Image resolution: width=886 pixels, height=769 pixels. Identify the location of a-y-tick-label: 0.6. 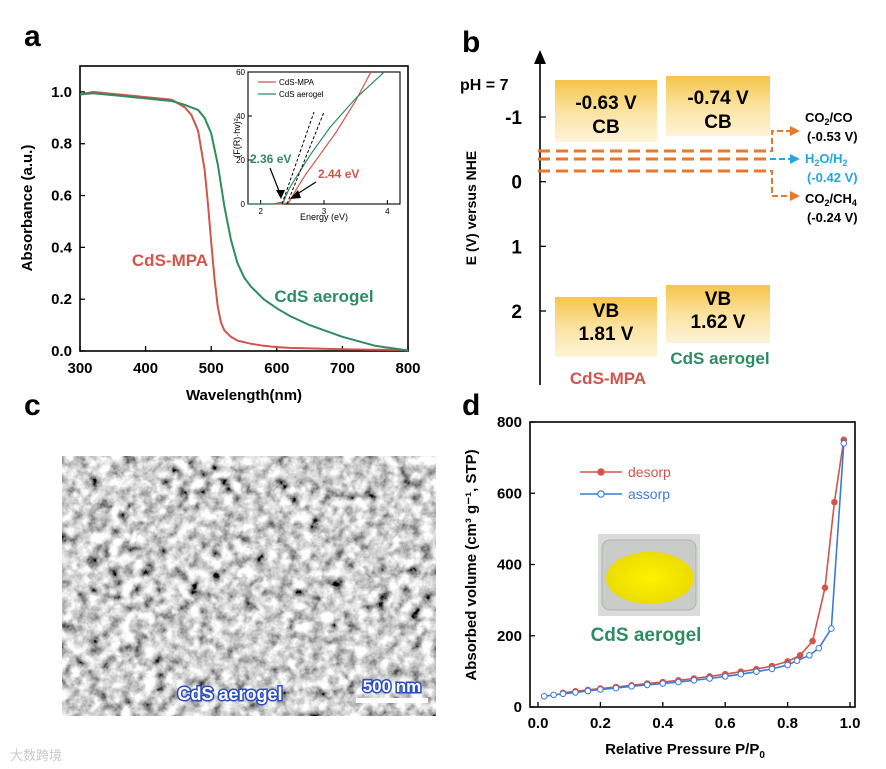
(61, 196).